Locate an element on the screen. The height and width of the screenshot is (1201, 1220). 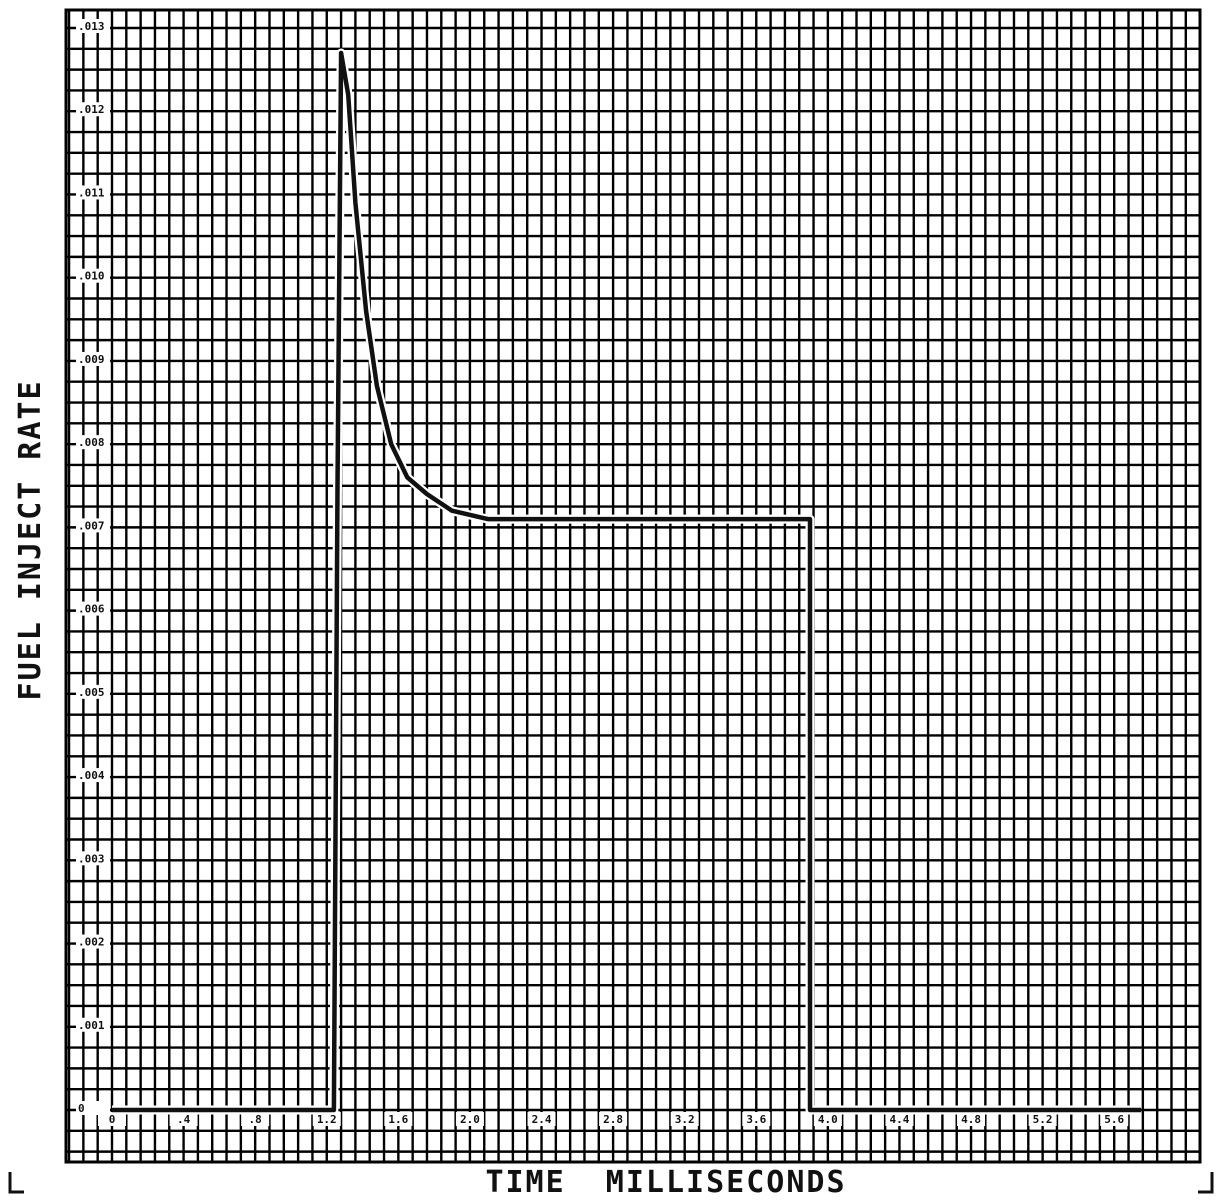
x-tick-label: 1.6 is located at coordinates (398, 1119).